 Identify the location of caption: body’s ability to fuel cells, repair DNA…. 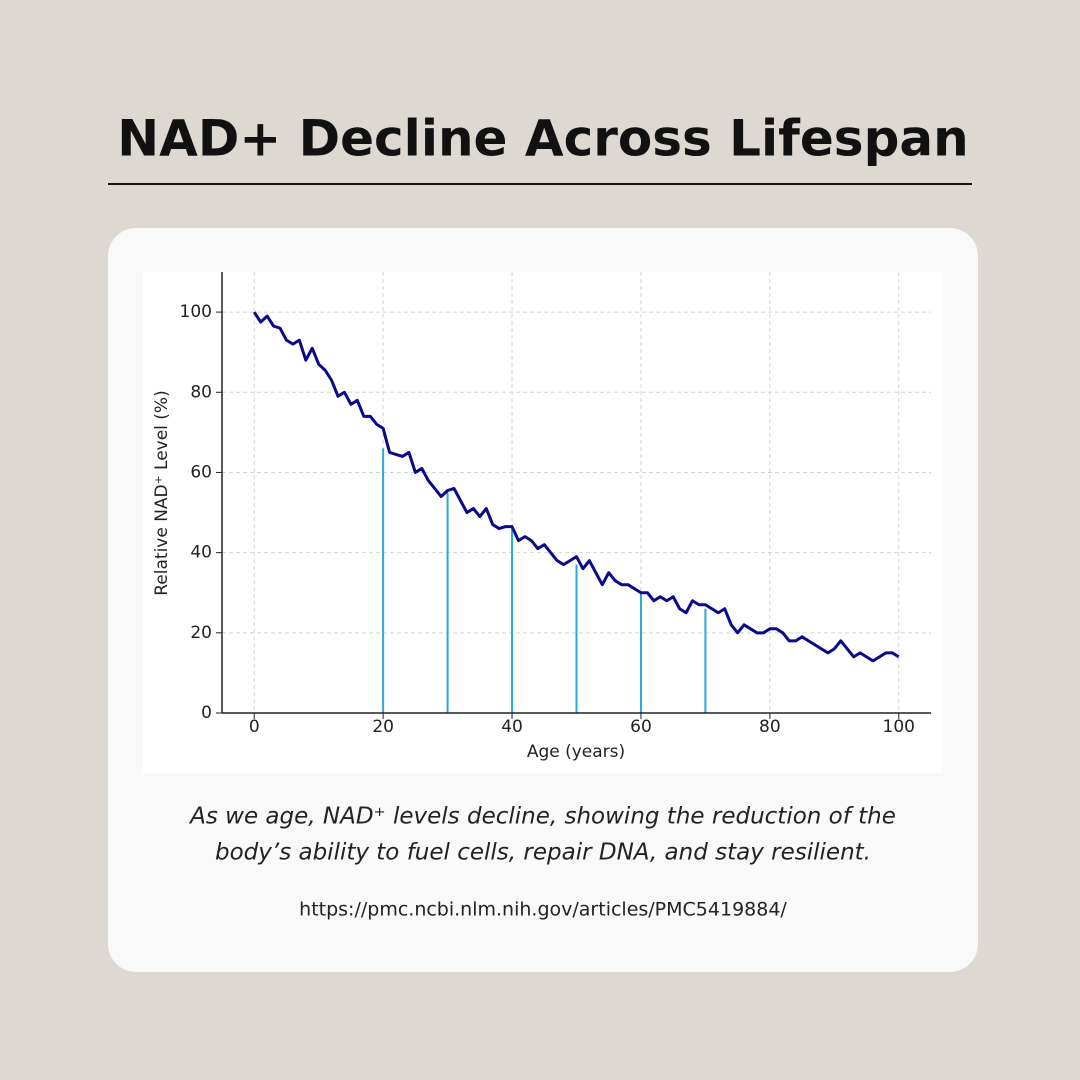
(543, 853).